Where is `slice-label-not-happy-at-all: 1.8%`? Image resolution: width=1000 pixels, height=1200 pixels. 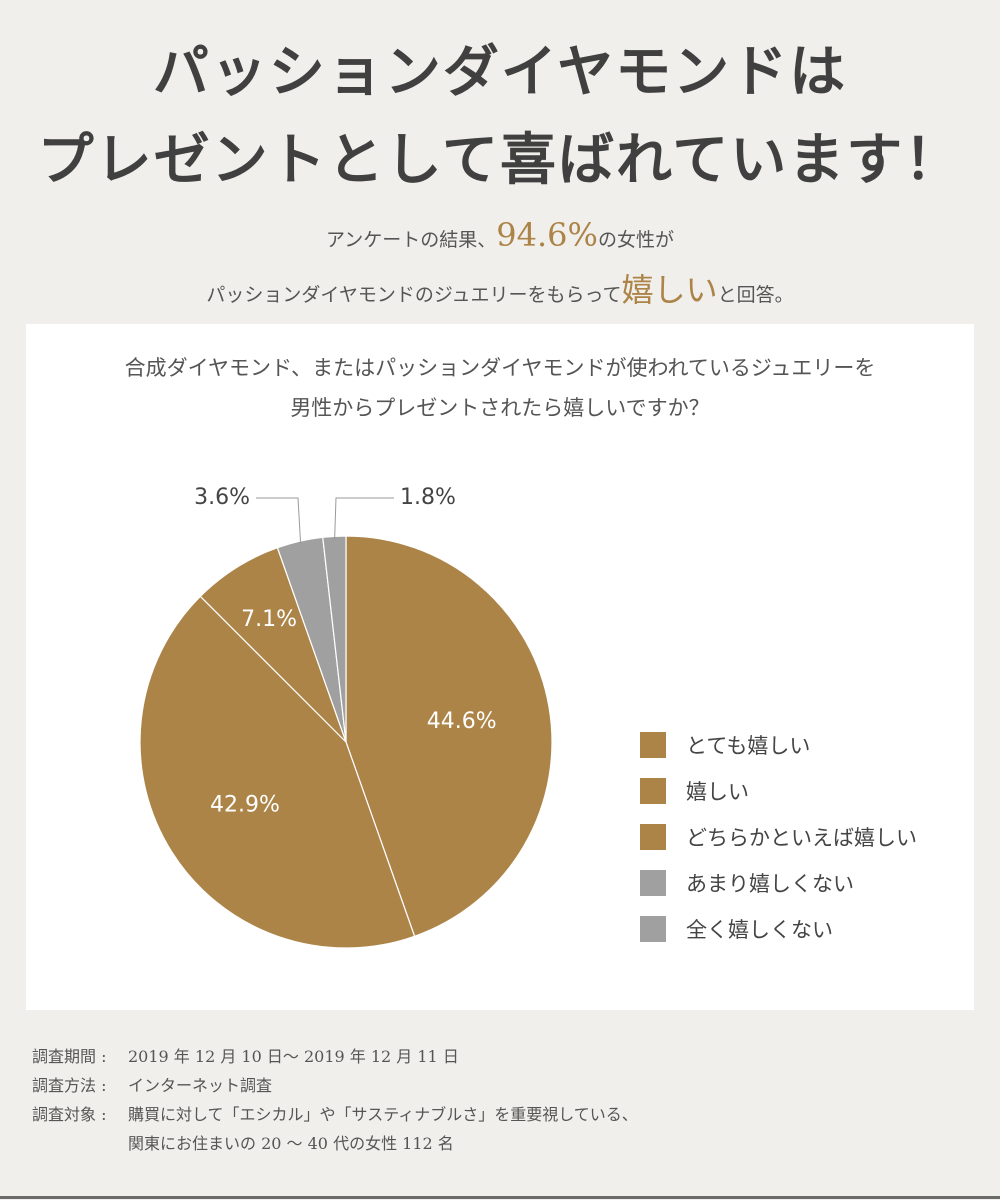 slice-label-not-happy-at-all: 1.8% is located at coordinates (428, 497).